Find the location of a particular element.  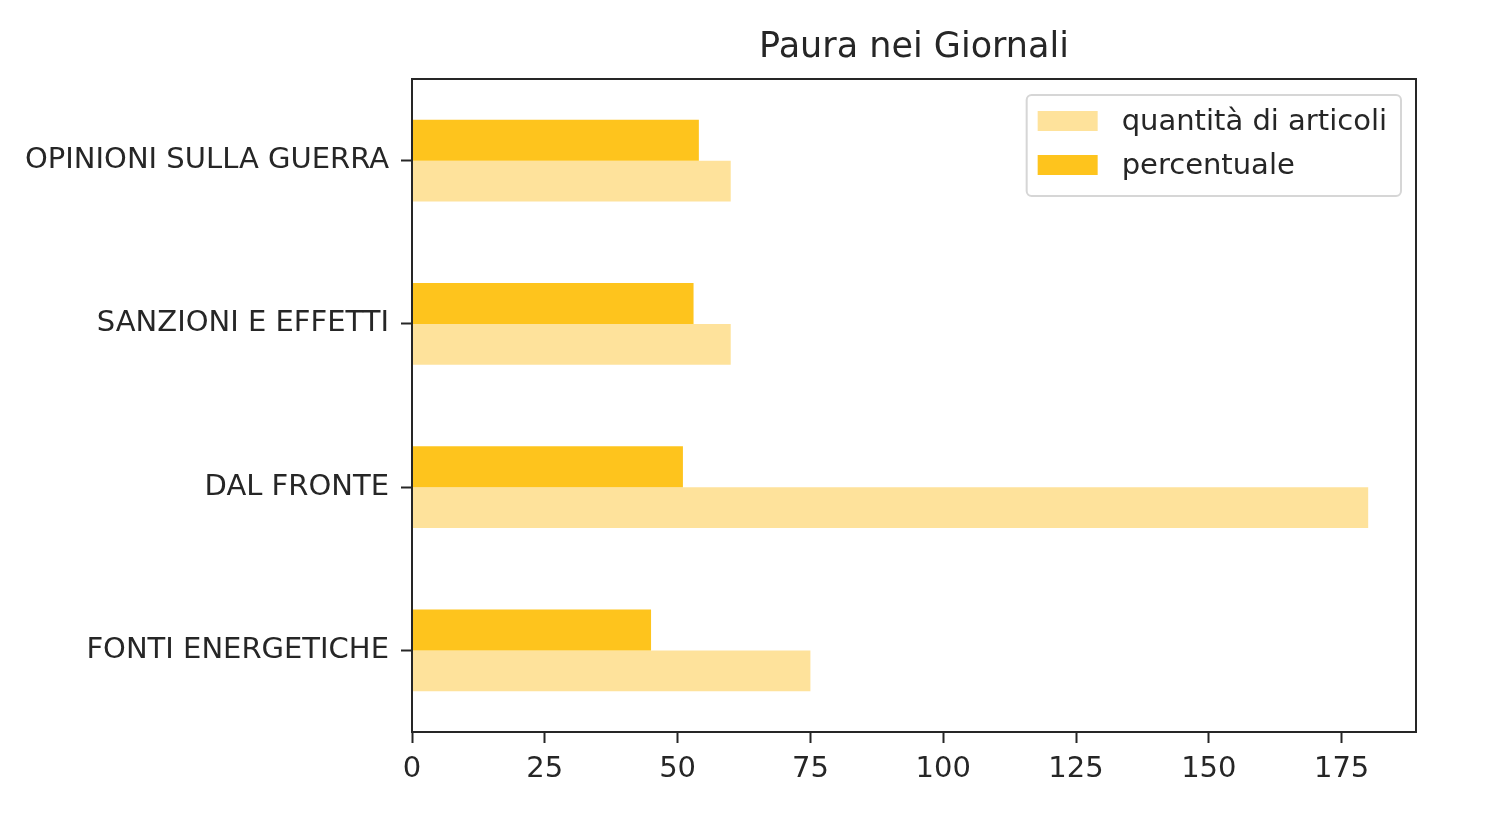

x-tick-label: 100 is located at coordinates (943, 766).